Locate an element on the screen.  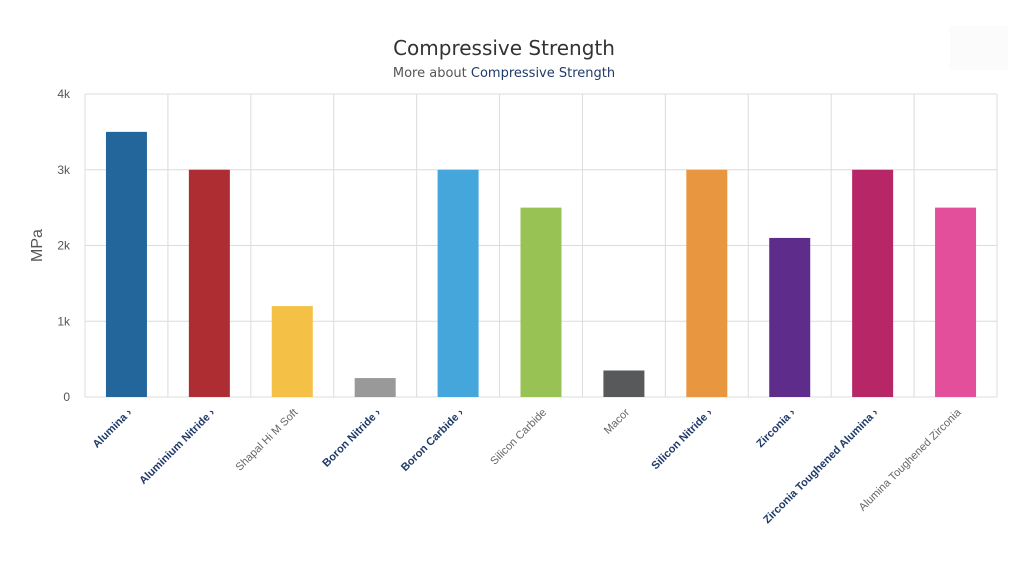
y-tick-label: 1k is located at coordinates (64, 321).